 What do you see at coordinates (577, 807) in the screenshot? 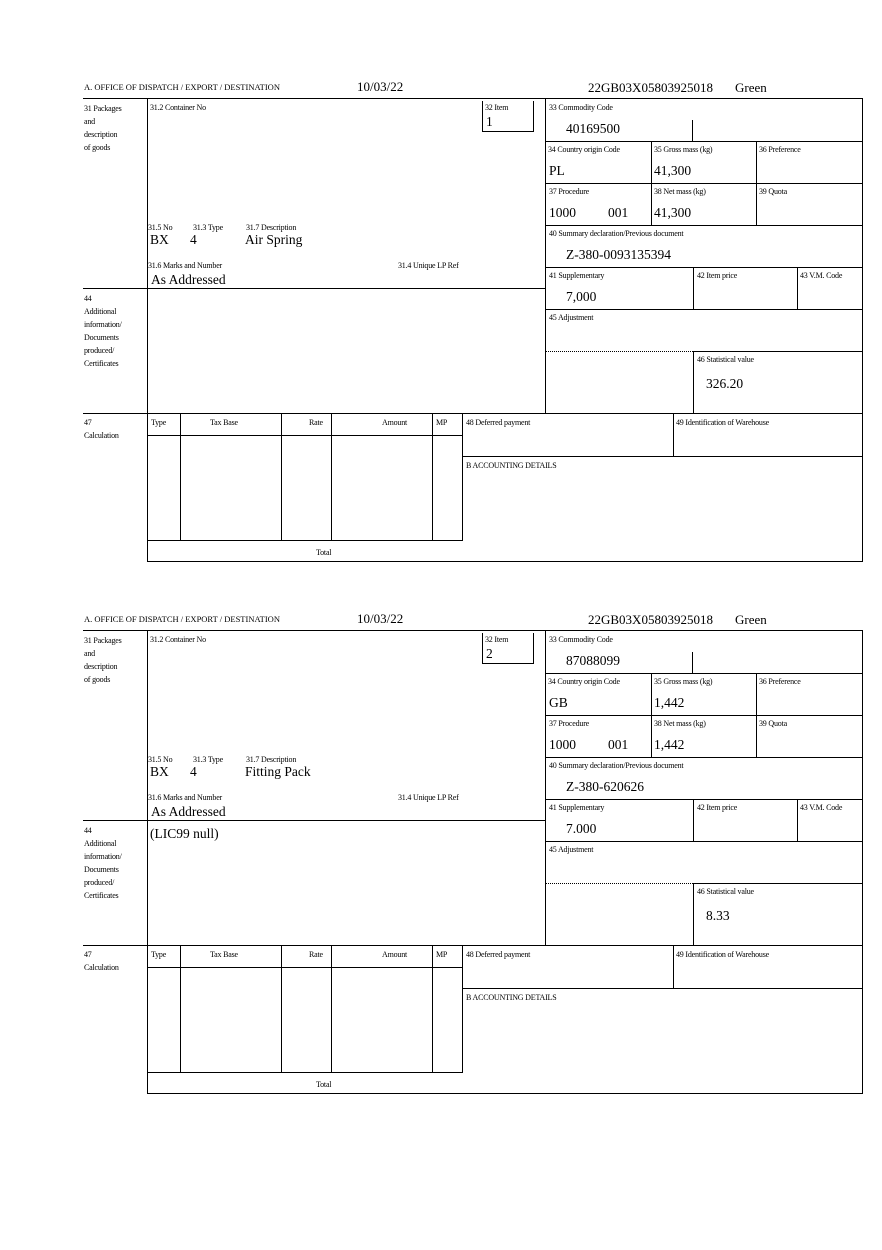
I see `supplementary-label: 41 Supplementary` at bounding box center [577, 807].